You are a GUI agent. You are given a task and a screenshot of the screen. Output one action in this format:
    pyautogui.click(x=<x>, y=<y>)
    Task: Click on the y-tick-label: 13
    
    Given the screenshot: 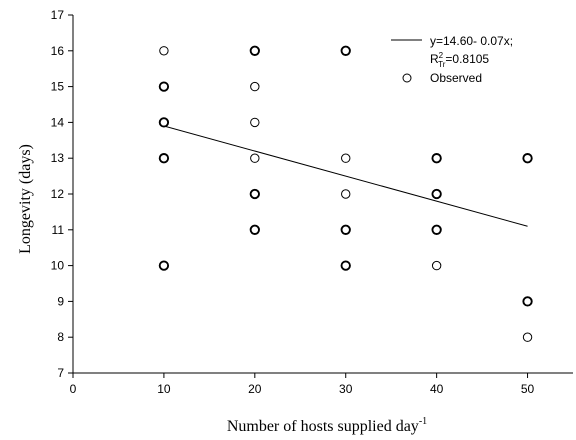 What is the action you would take?
    pyautogui.click(x=58, y=158)
    